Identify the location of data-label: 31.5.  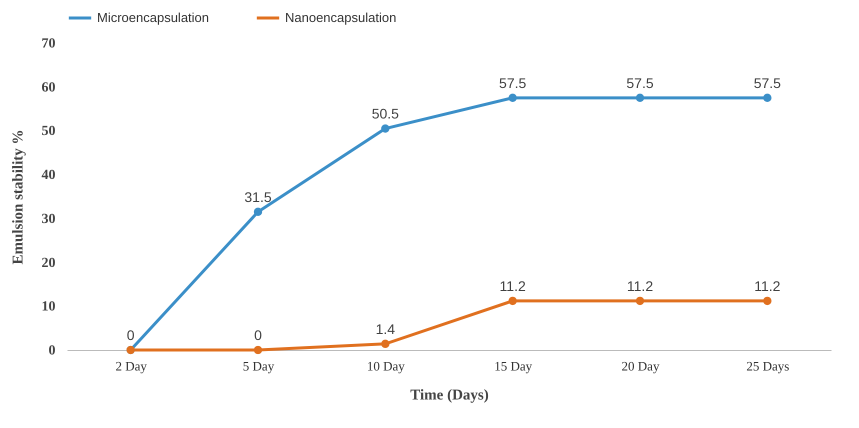
(258, 196).